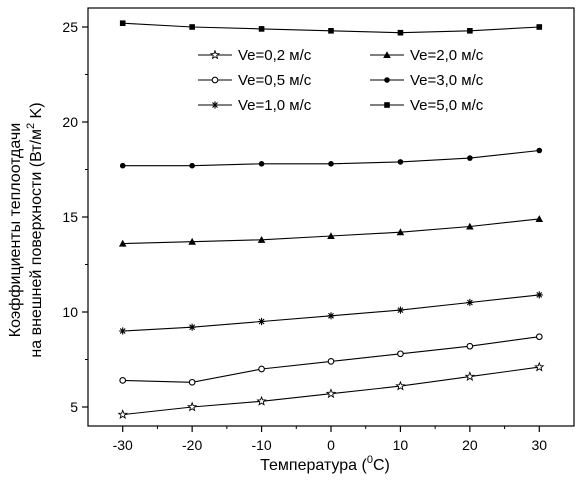  I want to click on legend-label-5: Ve=5,0 м/с, so click(447, 105).